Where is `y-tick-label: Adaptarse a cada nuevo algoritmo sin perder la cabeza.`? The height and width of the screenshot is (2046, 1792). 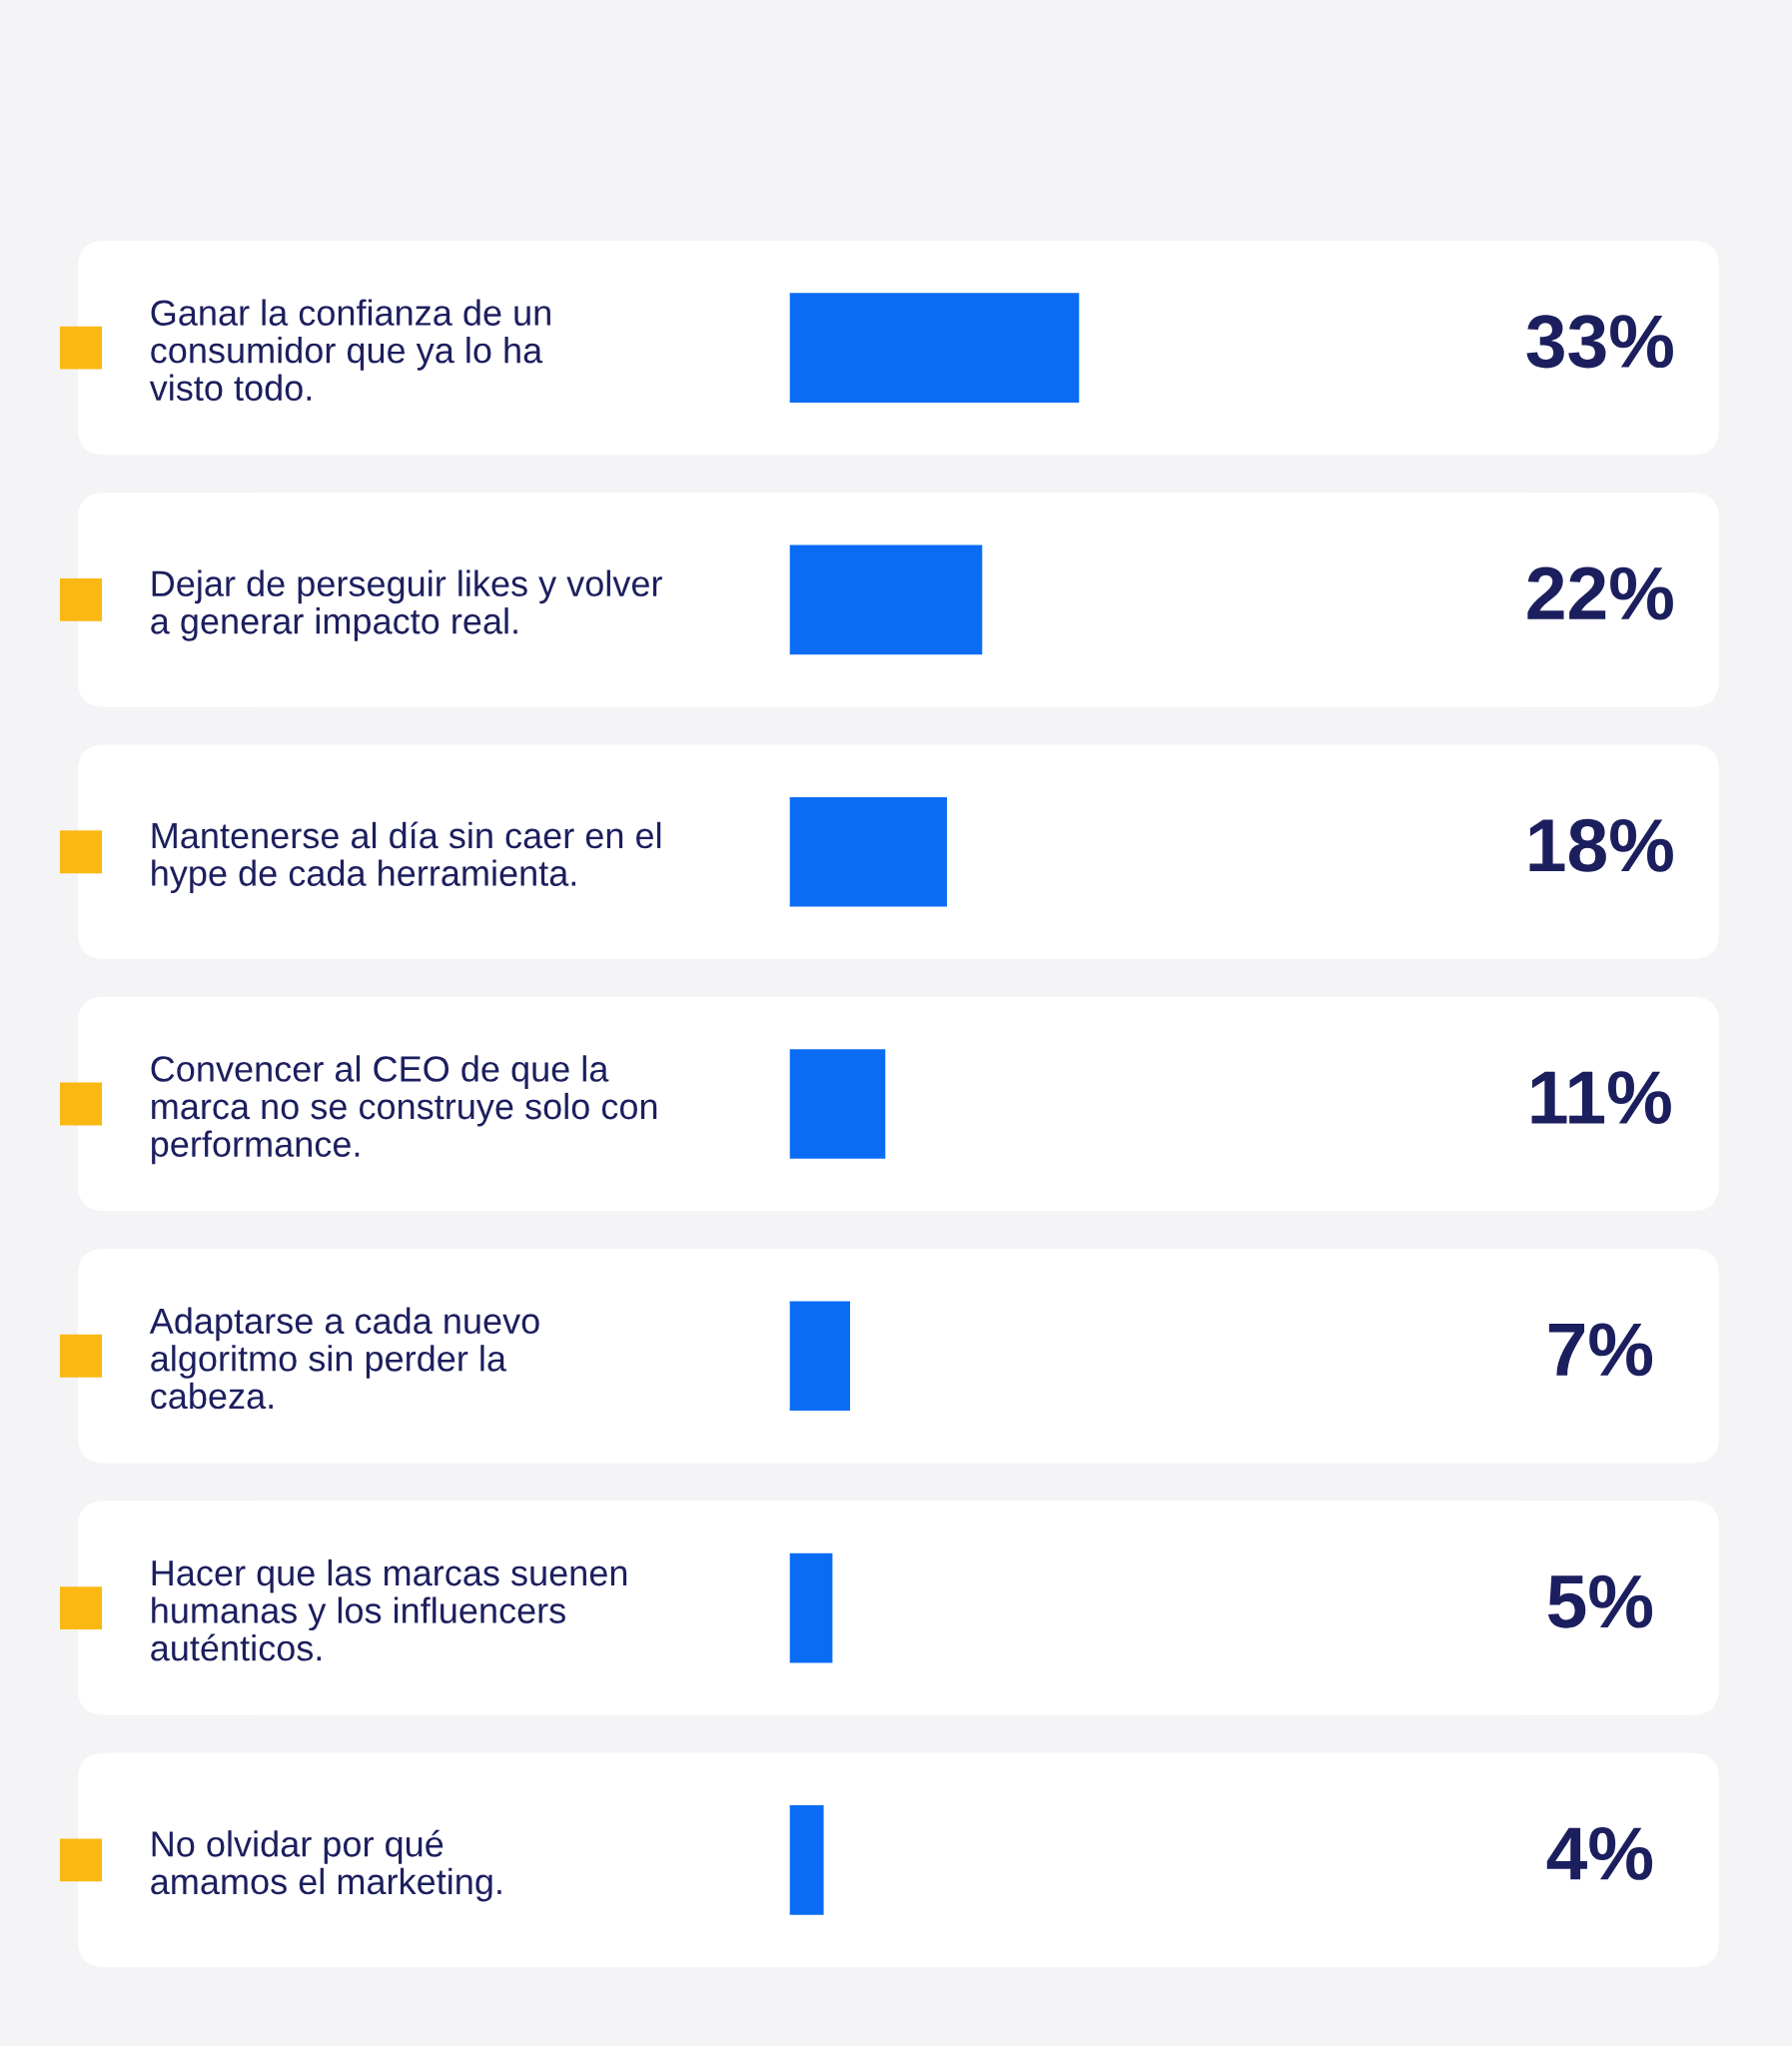
y-tick-label: Adaptarse a cada nuevo algoritmo sin perder la cabeza. is located at coordinates (344, 1358).